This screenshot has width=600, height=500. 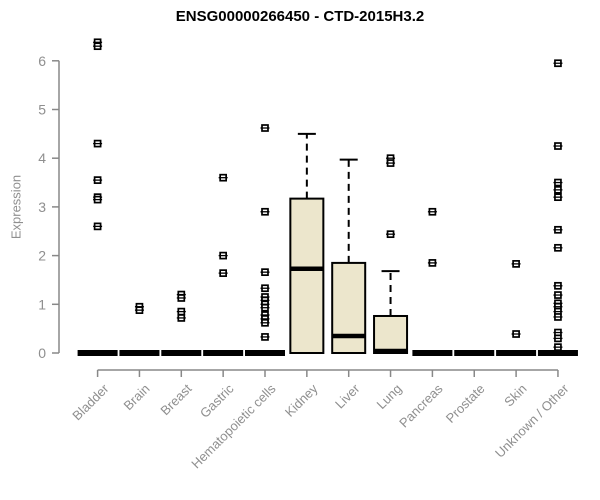 What do you see at coordinates (300, 16) in the screenshot?
I see `chart-title: ENSG00000266450 - CTD-2015H3.2` at bounding box center [300, 16].